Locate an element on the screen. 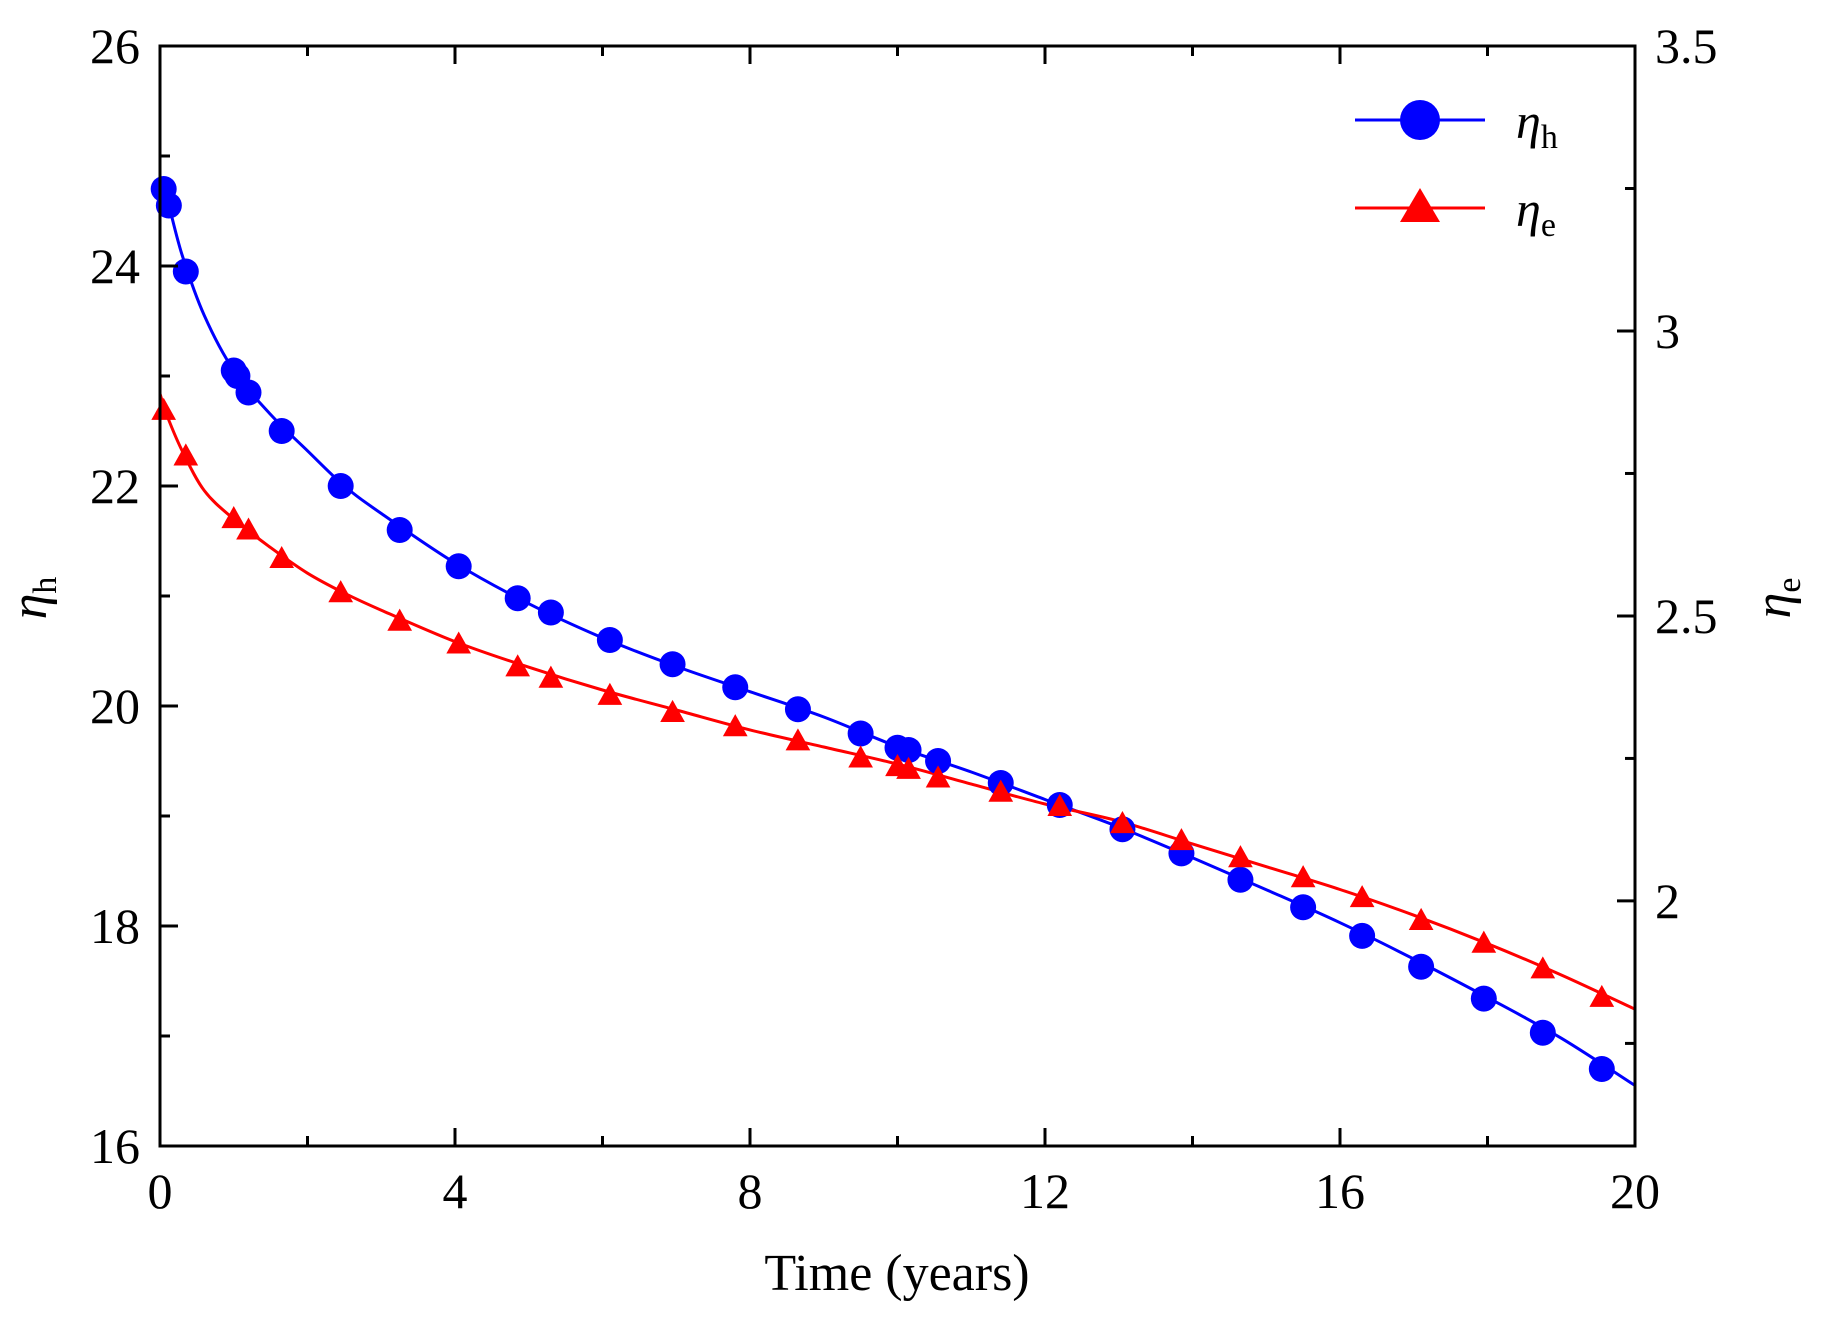 The width and height of the screenshot is (1830, 1326). y-left-tick-label: 18 is located at coordinates (115, 926).